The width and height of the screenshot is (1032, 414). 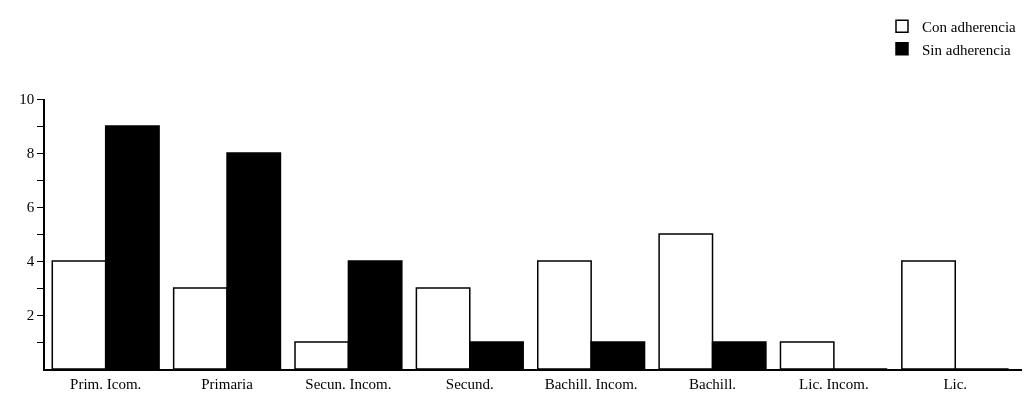 What do you see at coordinates (834, 383) in the screenshot?
I see `x-tick-label: Lic. Incom.` at bounding box center [834, 383].